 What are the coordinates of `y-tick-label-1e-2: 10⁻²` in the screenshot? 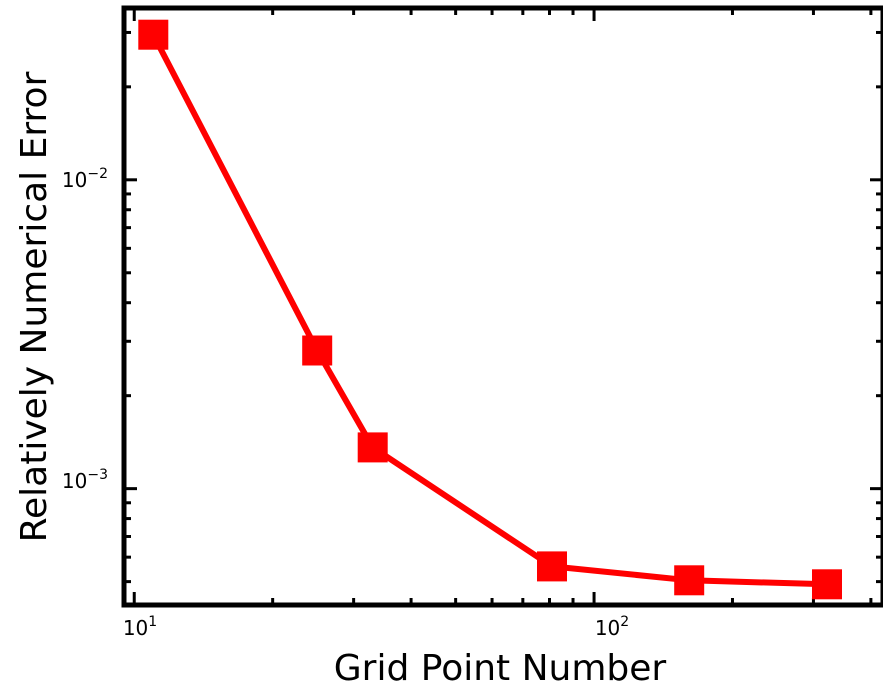 It's located at (85, 179).